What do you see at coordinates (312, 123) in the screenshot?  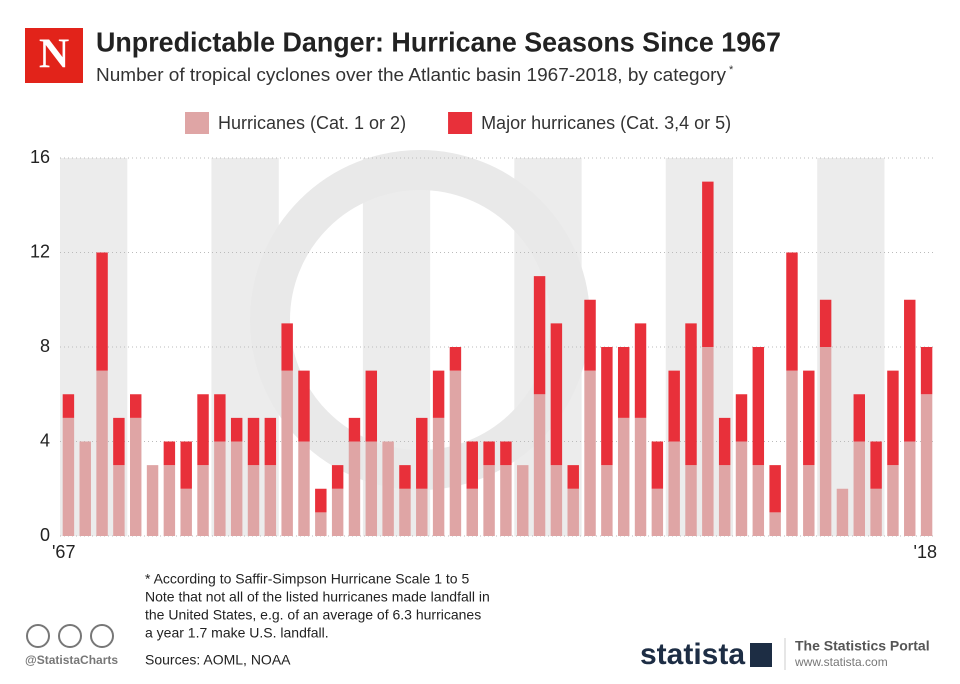 I see `legend-label: Hurricanes (Cat. 1 or 2)` at bounding box center [312, 123].